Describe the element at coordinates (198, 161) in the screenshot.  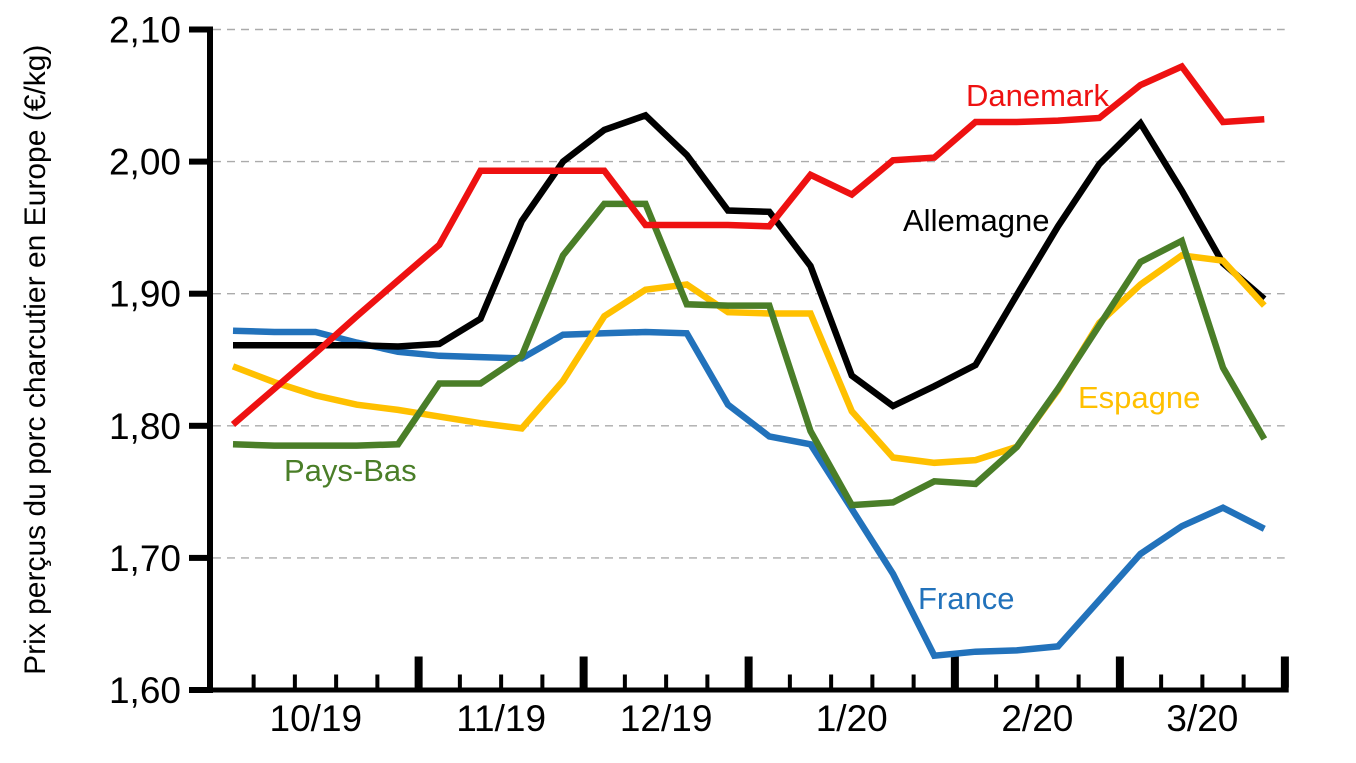
I see `y-tick-2,00` at that location.